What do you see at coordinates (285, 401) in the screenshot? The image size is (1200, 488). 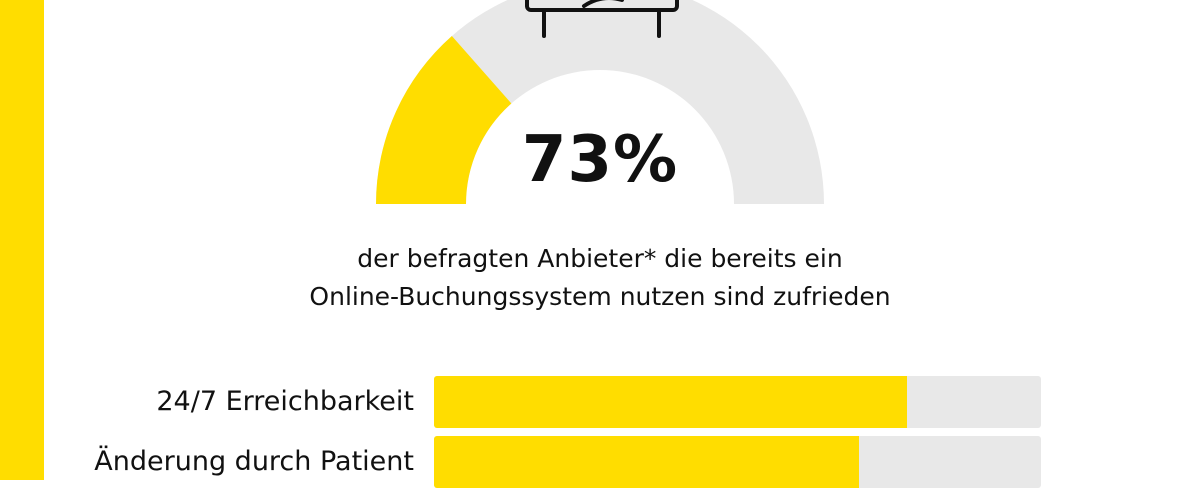 I see `bar-label: 24/7 Erreichbarkeit` at bounding box center [285, 401].